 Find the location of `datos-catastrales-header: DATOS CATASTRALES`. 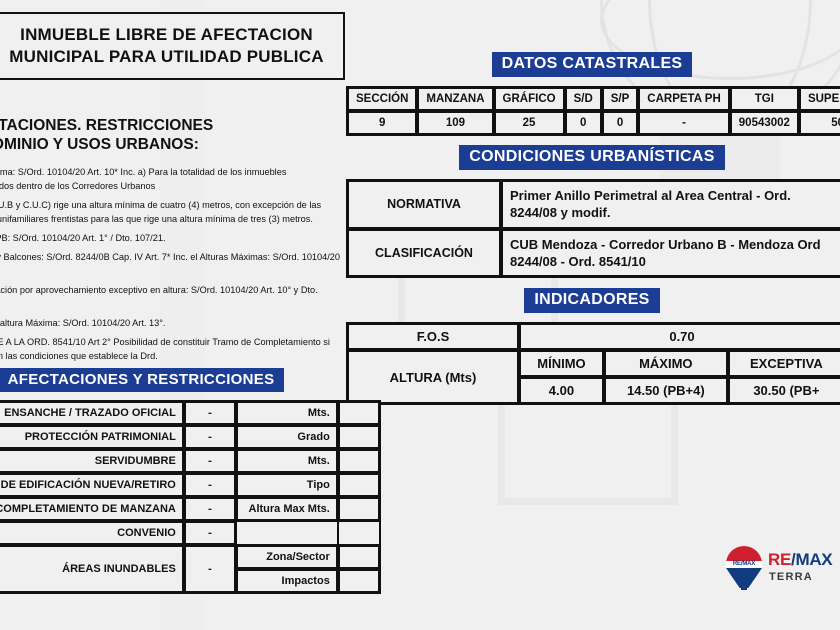

datos-catastrales-header: DATOS CATASTRALES is located at coordinates (592, 64).